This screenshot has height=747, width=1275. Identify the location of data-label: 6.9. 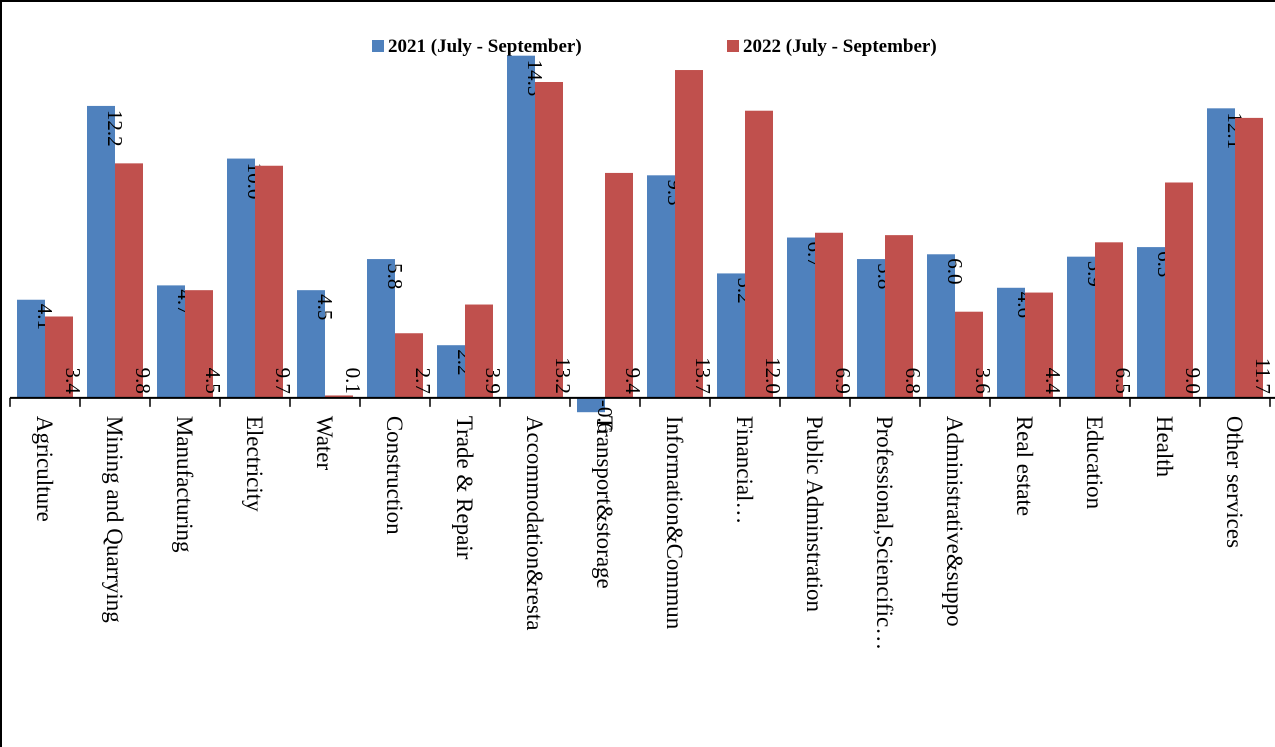
(843, 381).